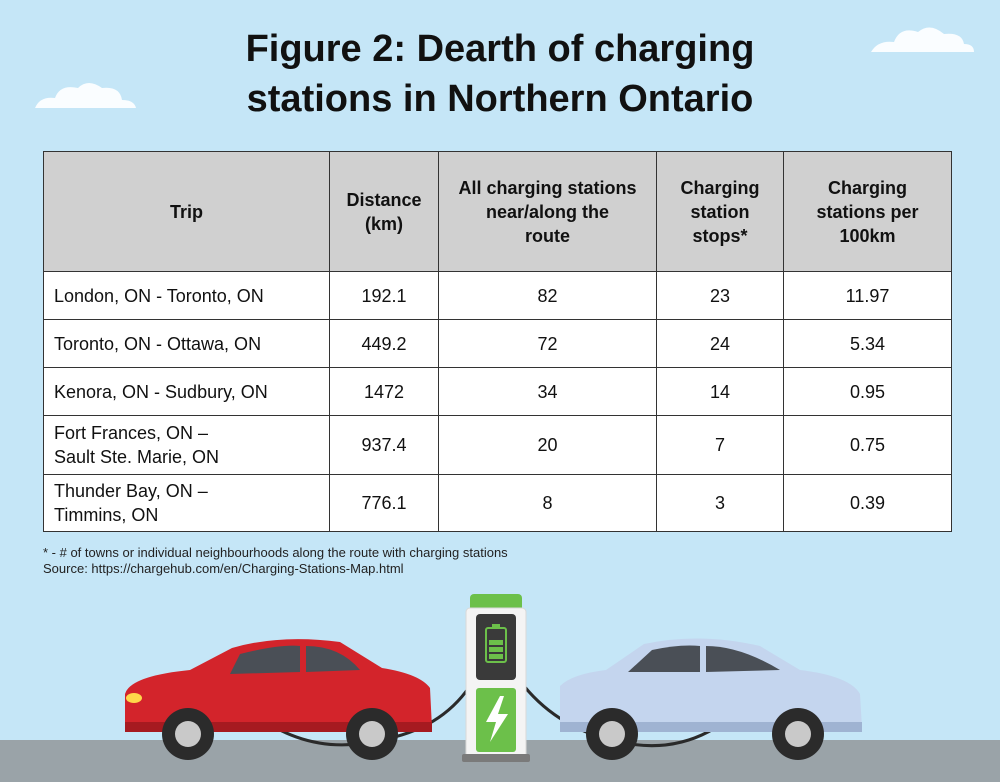 The height and width of the screenshot is (782, 1000). I want to click on stations-cell: 34, so click(547, 391).